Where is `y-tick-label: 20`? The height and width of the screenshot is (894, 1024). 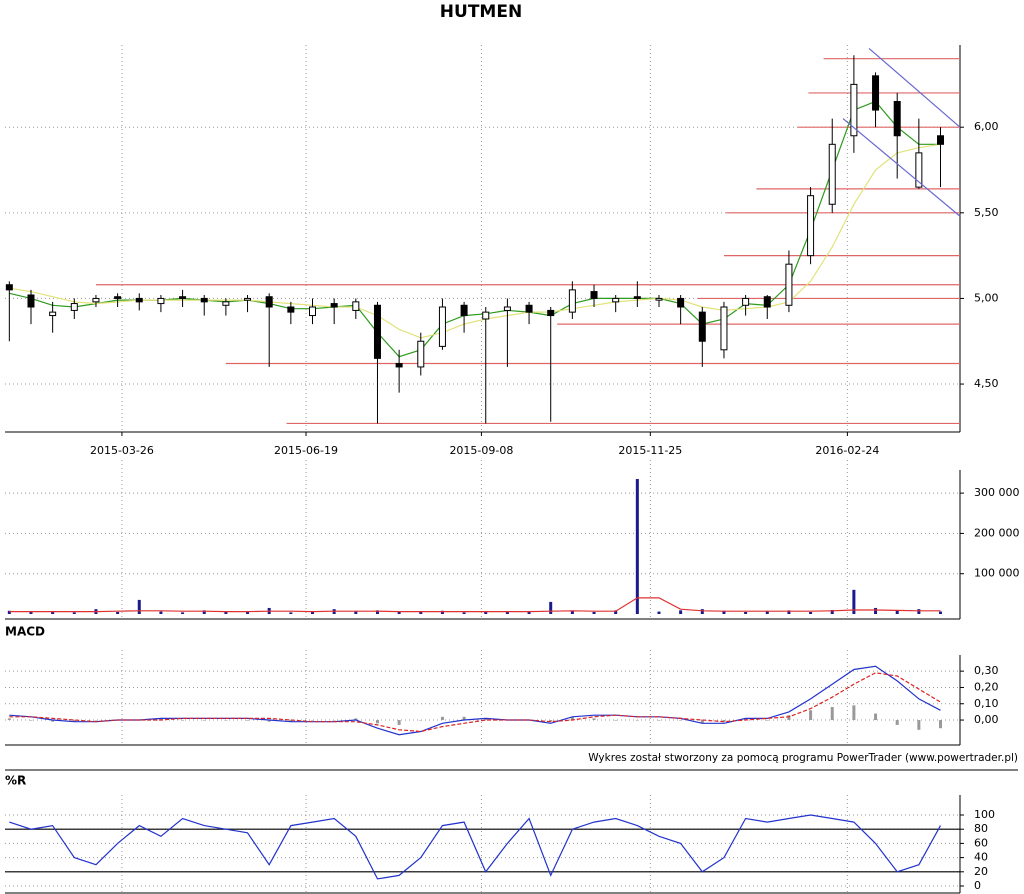 y-tick-label: 20 is located at coordinates (981, 871).